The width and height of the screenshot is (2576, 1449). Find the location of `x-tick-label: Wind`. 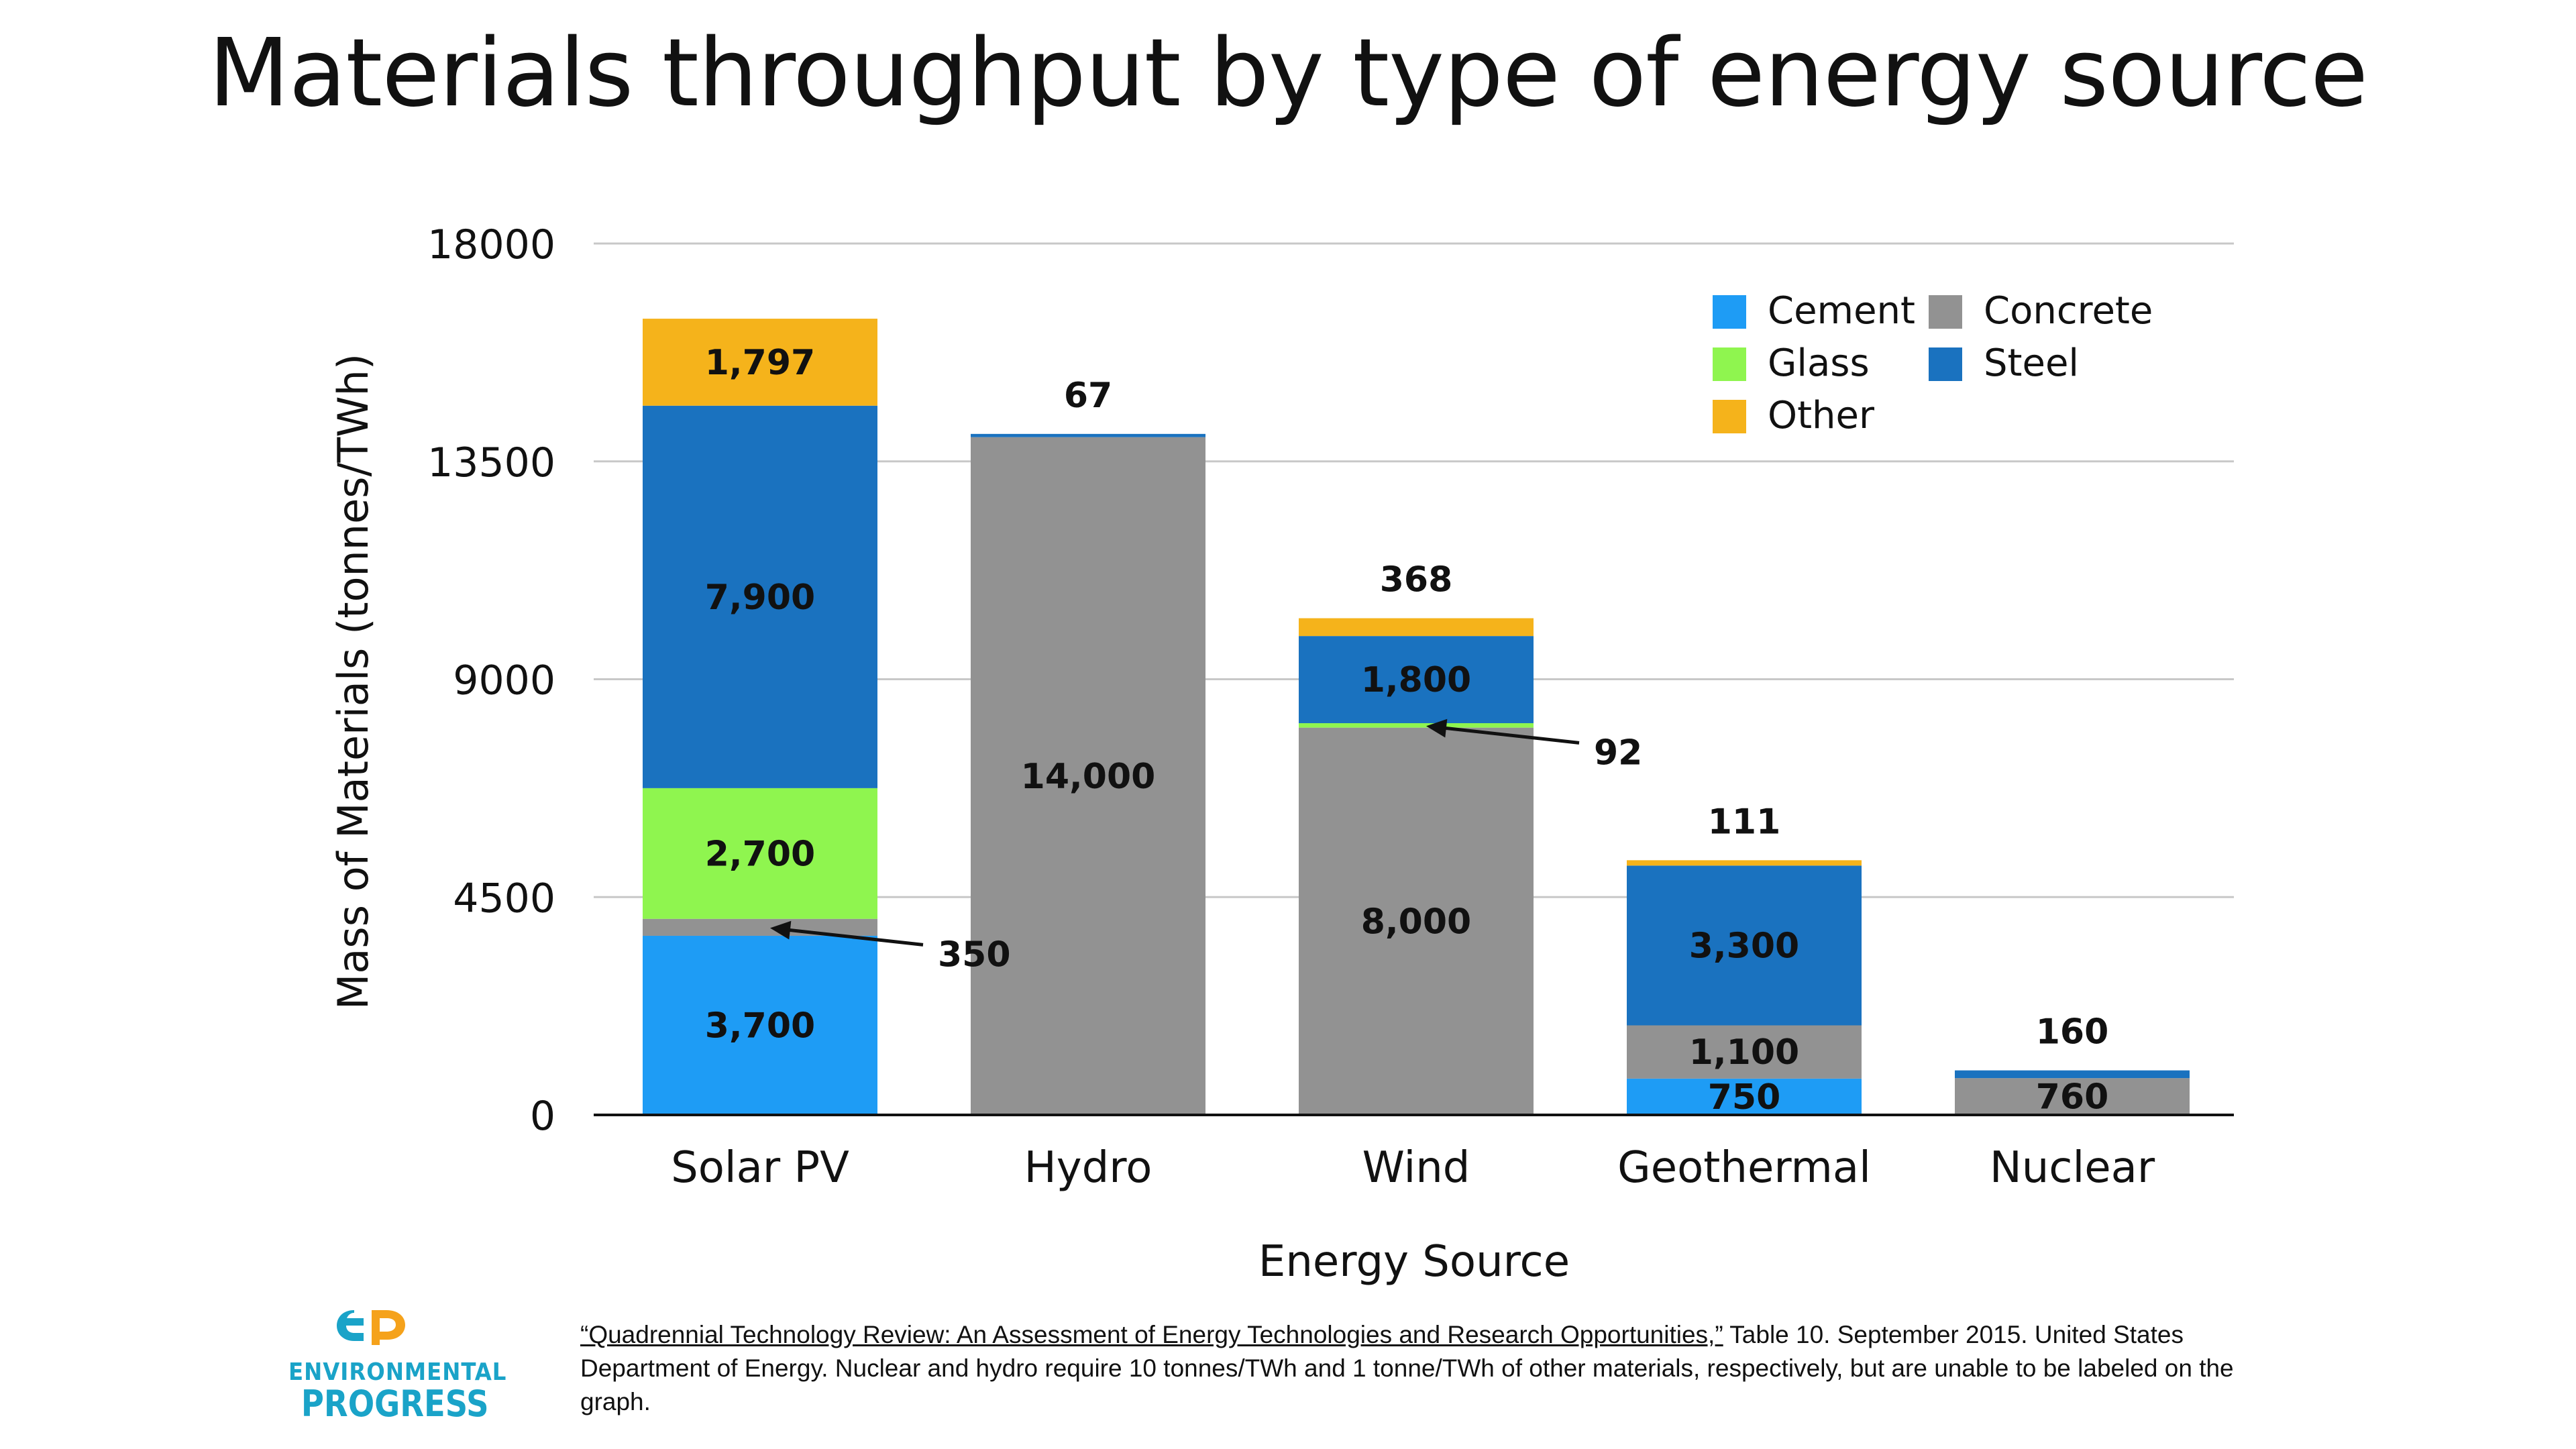

x-tick-label: Wind is located at coordinates (1416, 1168).